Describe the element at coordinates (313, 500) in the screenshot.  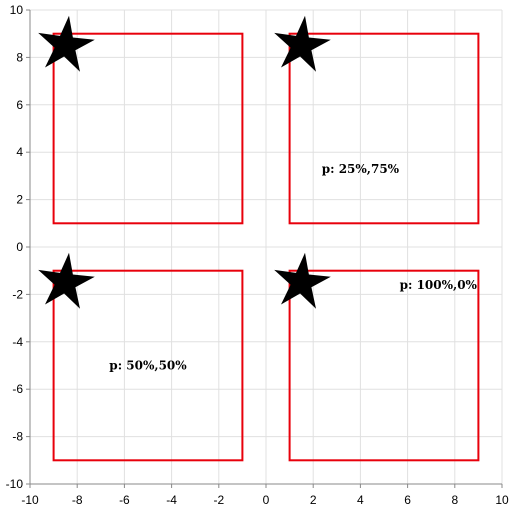
I see `x-tick-label-6: 2` at that location.